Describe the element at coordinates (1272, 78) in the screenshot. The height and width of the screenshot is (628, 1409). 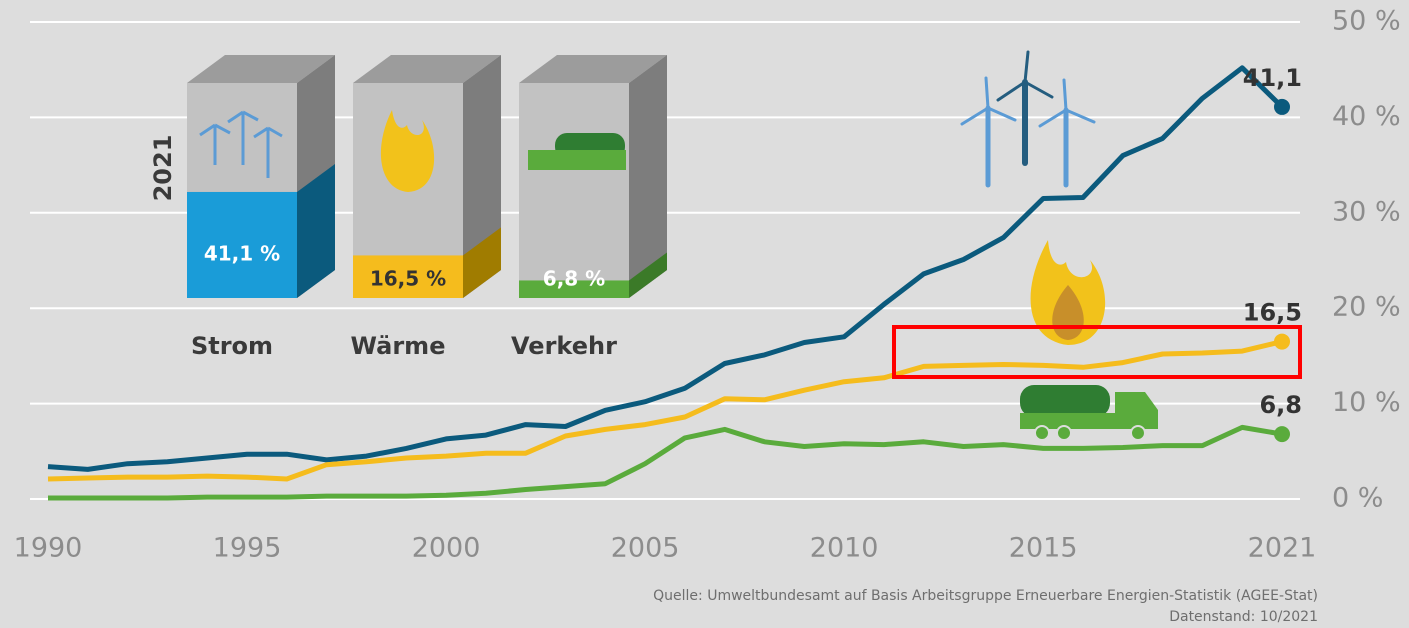
I see `value-label: 41,1` at that location.